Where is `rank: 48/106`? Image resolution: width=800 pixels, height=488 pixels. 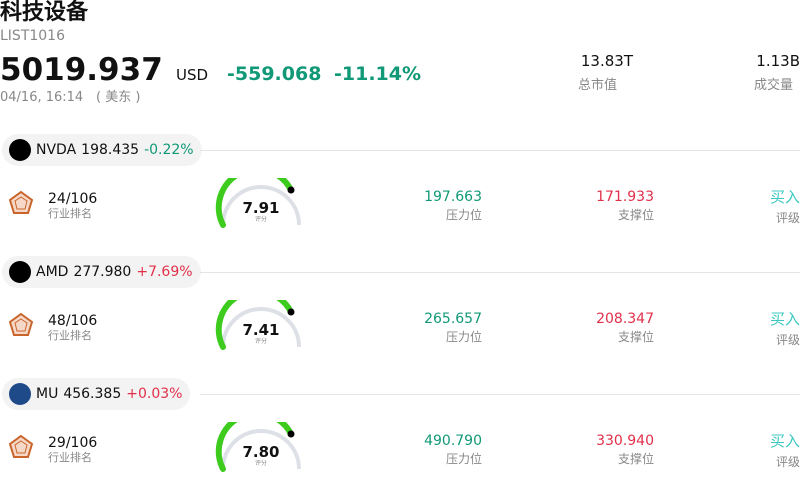 rank: 48/106 is located at coordinates (73, 321).